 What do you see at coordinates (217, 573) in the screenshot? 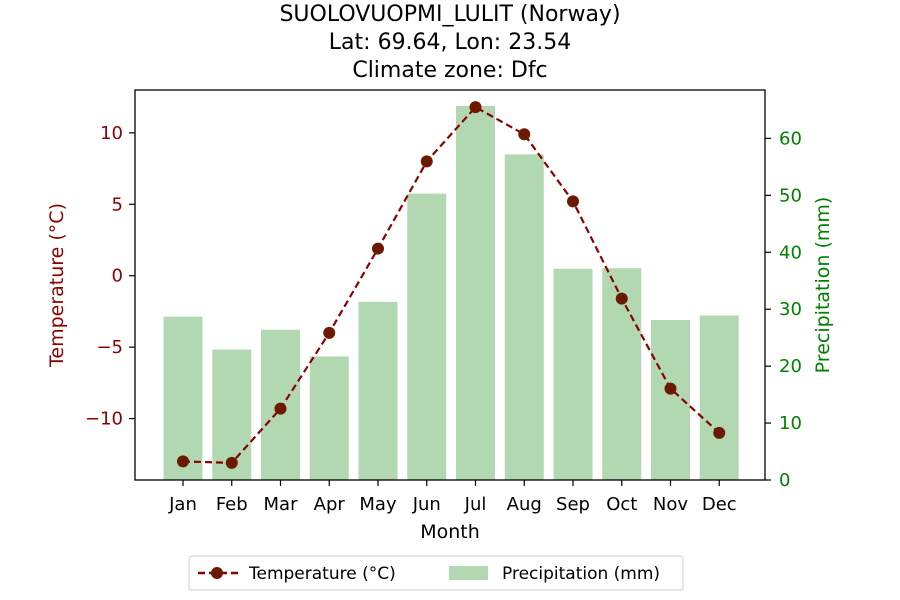
I see `legend-temperature-marker` at bounding box center [217, 573].